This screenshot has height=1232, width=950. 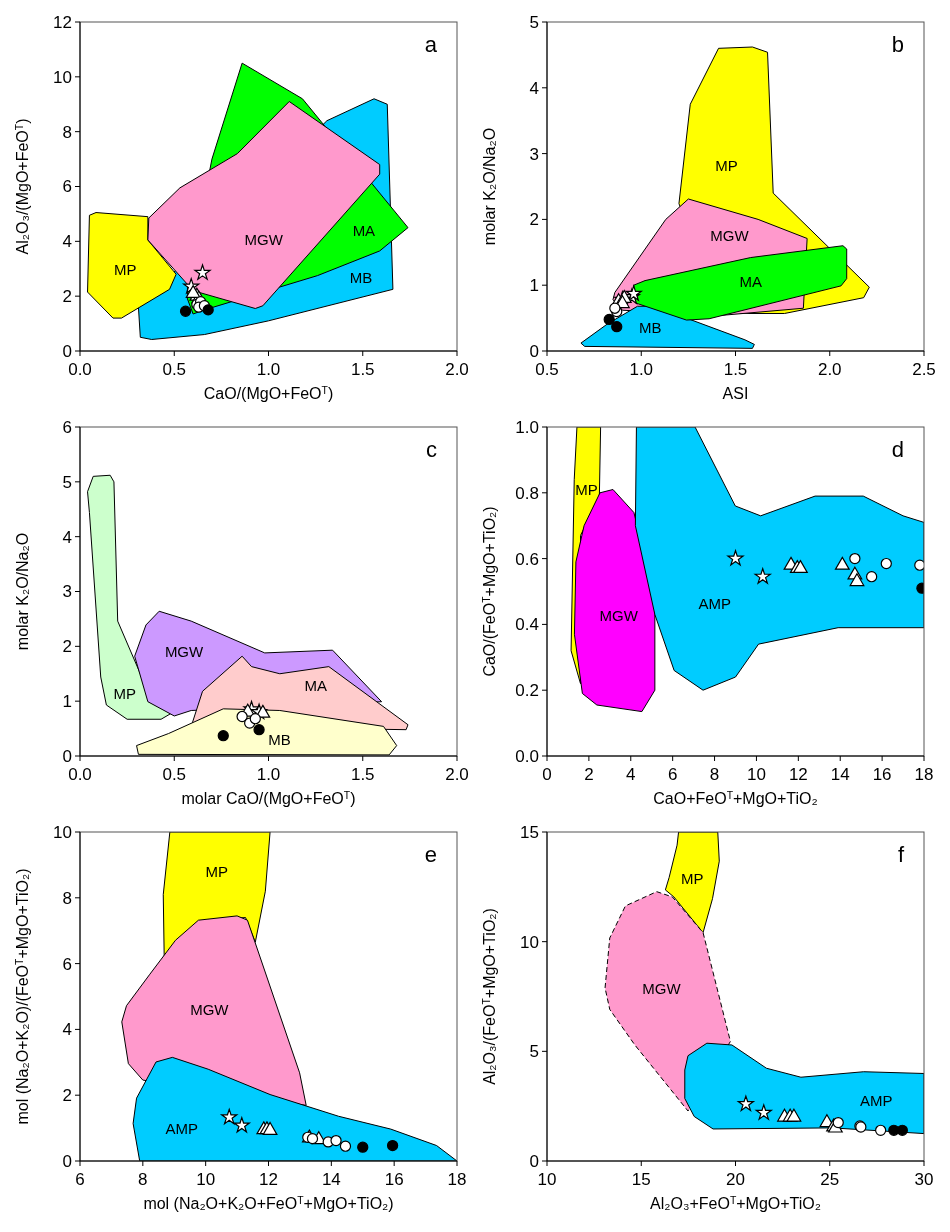 I want to click on x-axis-title: mol (Na₂O+K₂O+FeO$^{T}$+MgO+TiO₂), so click(x=268, y=1203).